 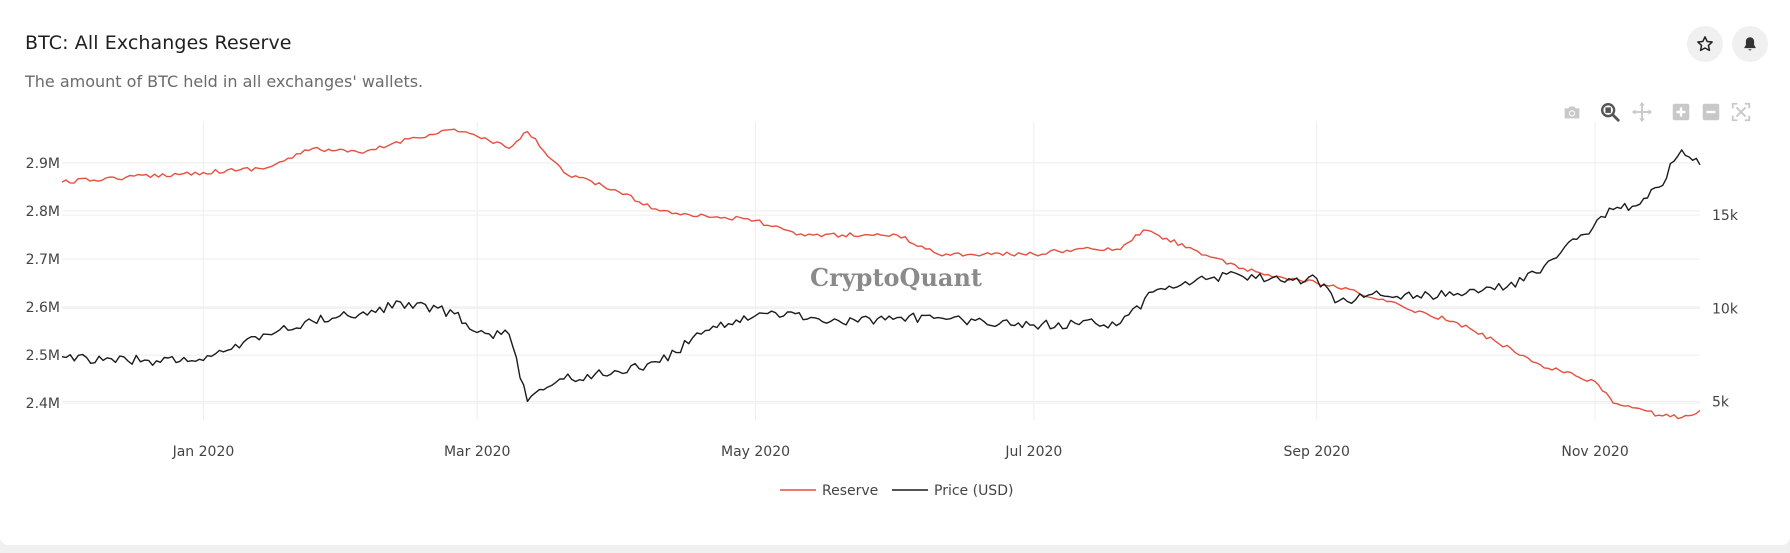 I want to click on autoscale-icon, so click(x=1741, y=112).